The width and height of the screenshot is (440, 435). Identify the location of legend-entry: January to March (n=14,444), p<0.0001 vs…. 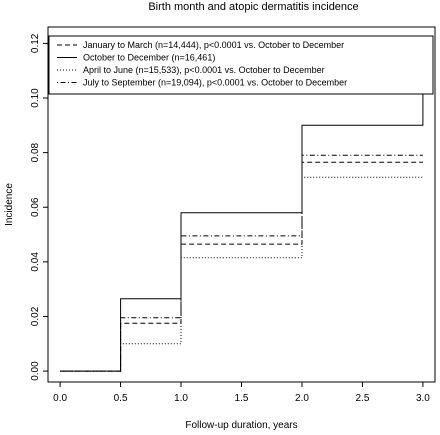
(213, 45).